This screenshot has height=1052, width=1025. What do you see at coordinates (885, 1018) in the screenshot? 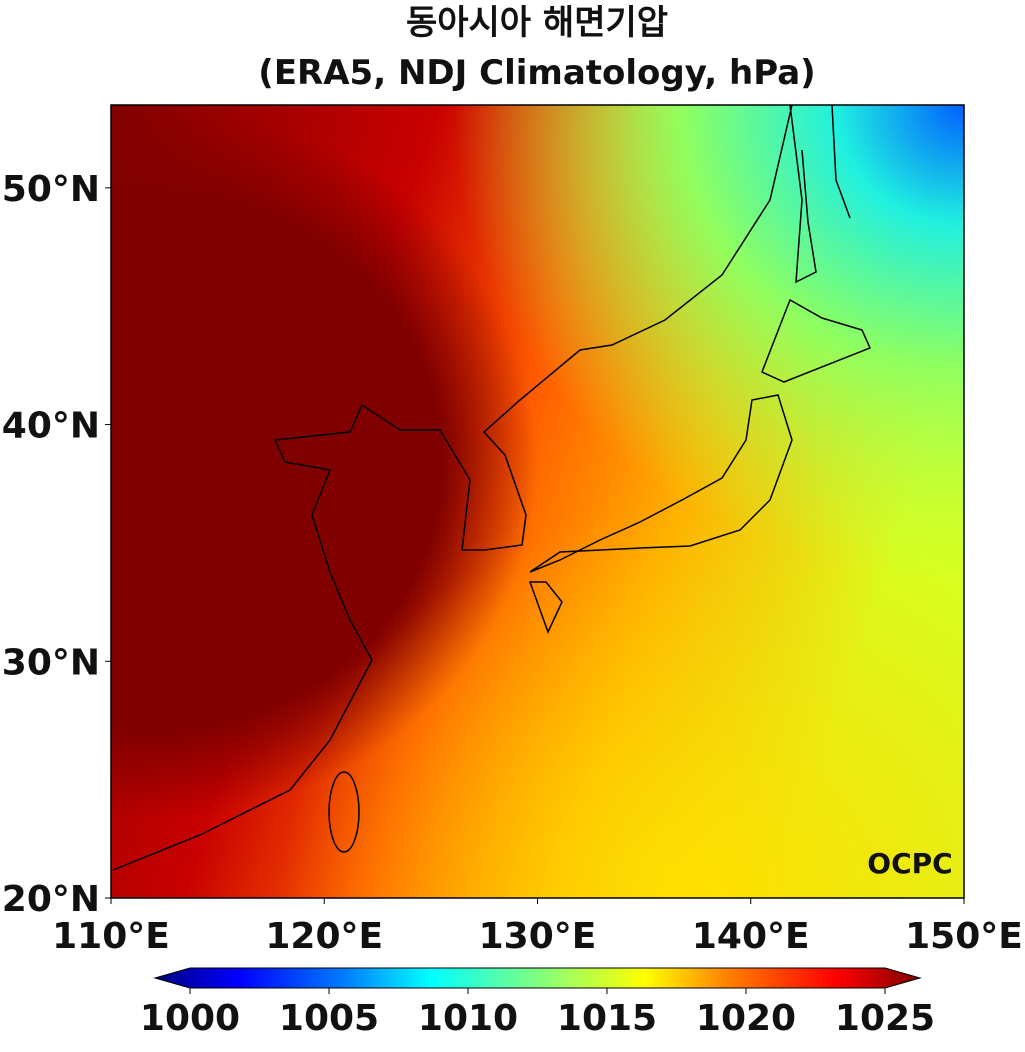
I see `colorbar-tick-label: 1025` at bounding box center [885, 1018].